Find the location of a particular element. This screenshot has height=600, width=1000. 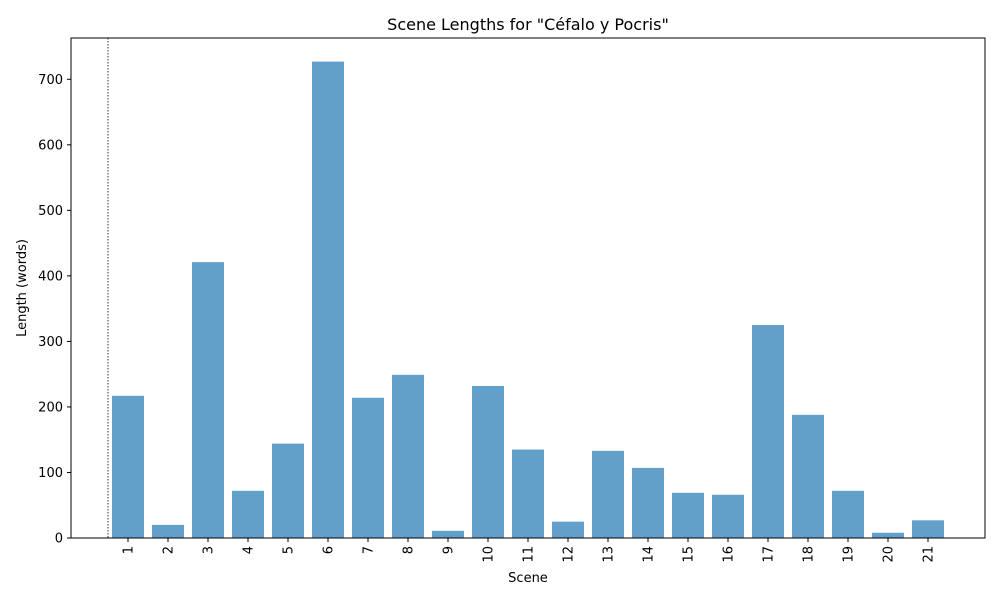

x-tick-label: 12 is located at coordinates (569, 554).